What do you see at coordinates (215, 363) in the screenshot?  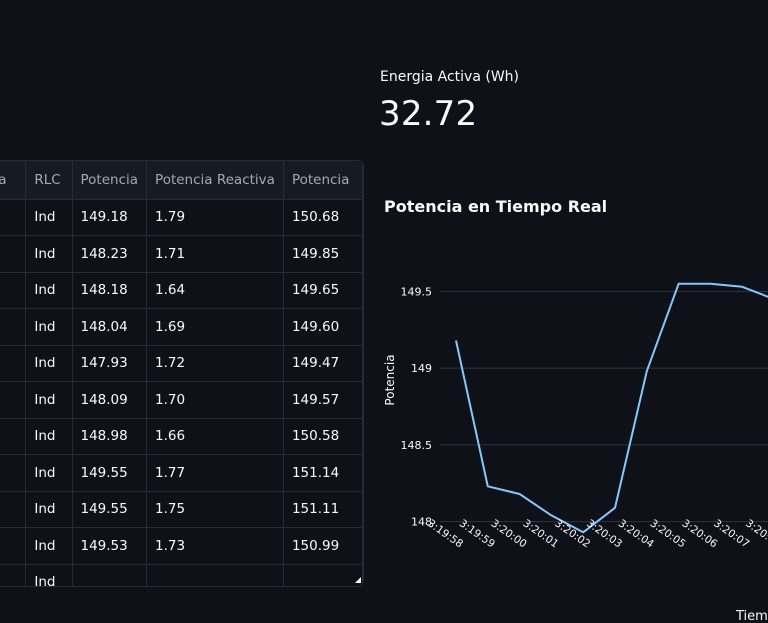 I see `table-cell: 1.72` at bounding box center [215, 363].